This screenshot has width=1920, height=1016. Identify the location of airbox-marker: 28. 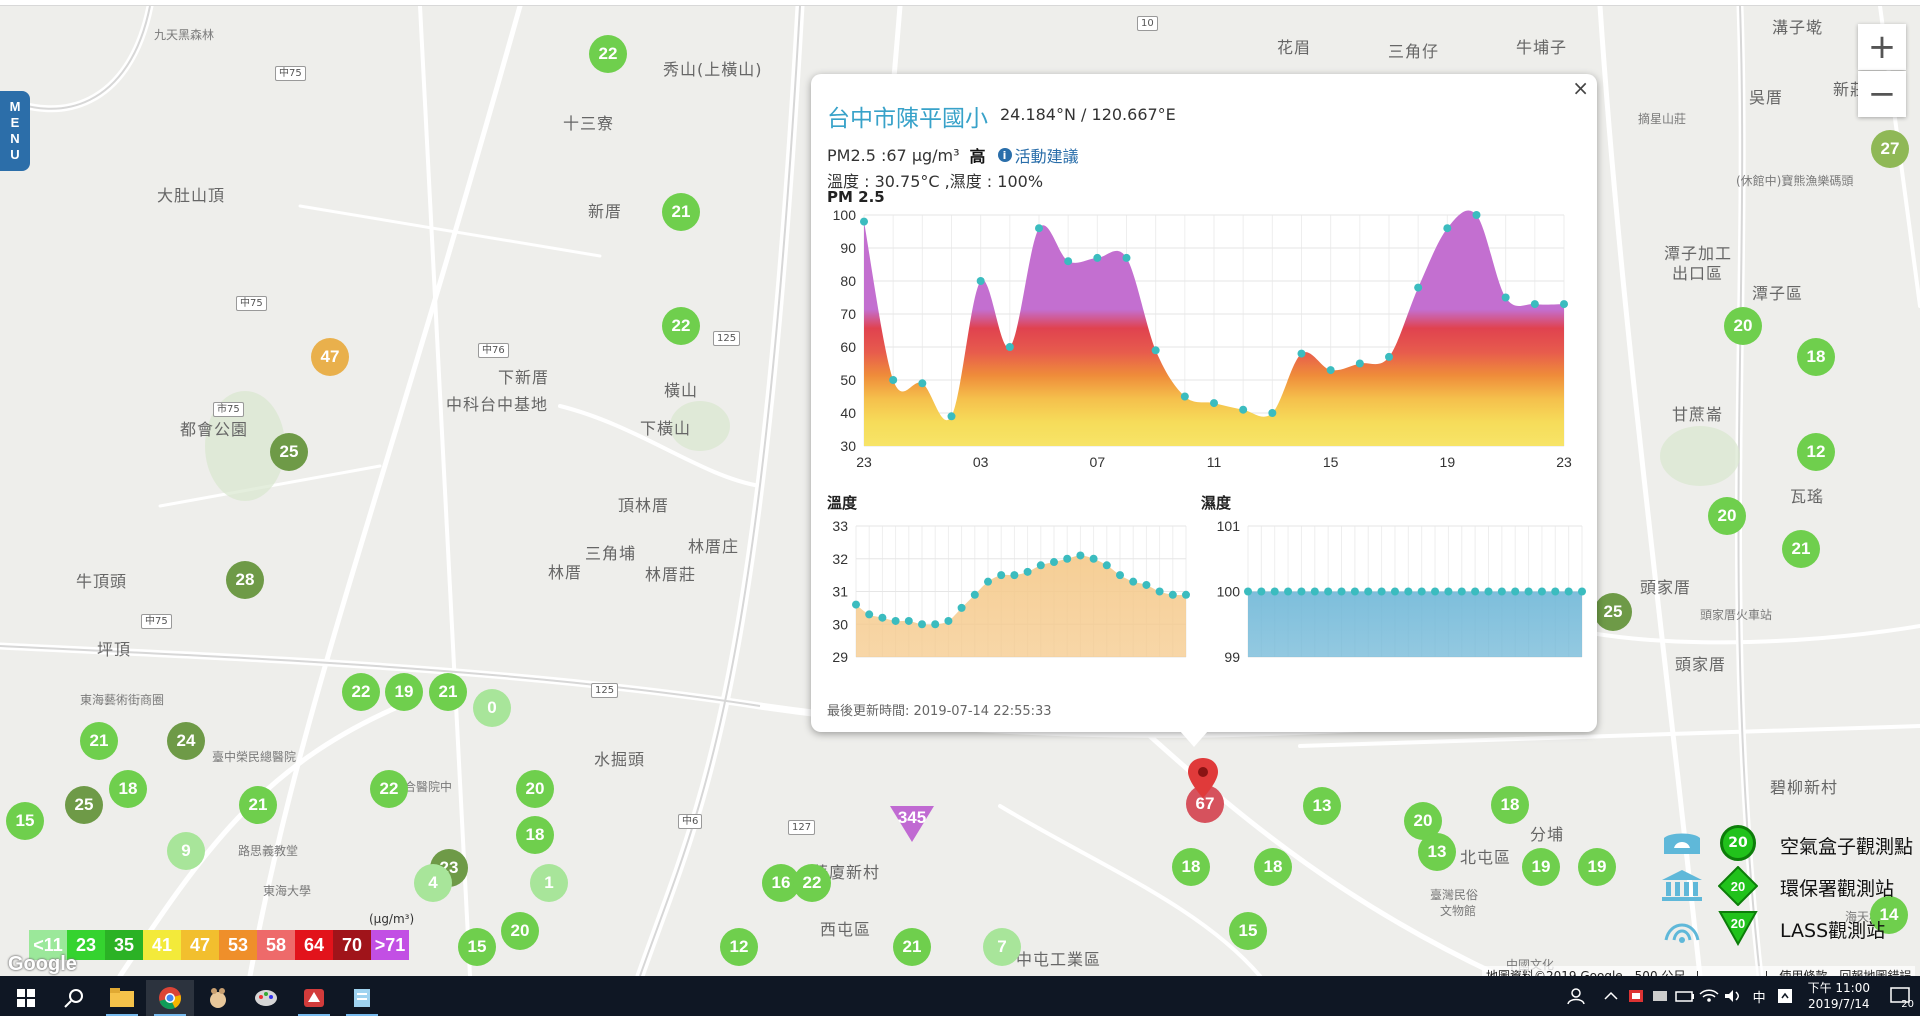
(245, 580).